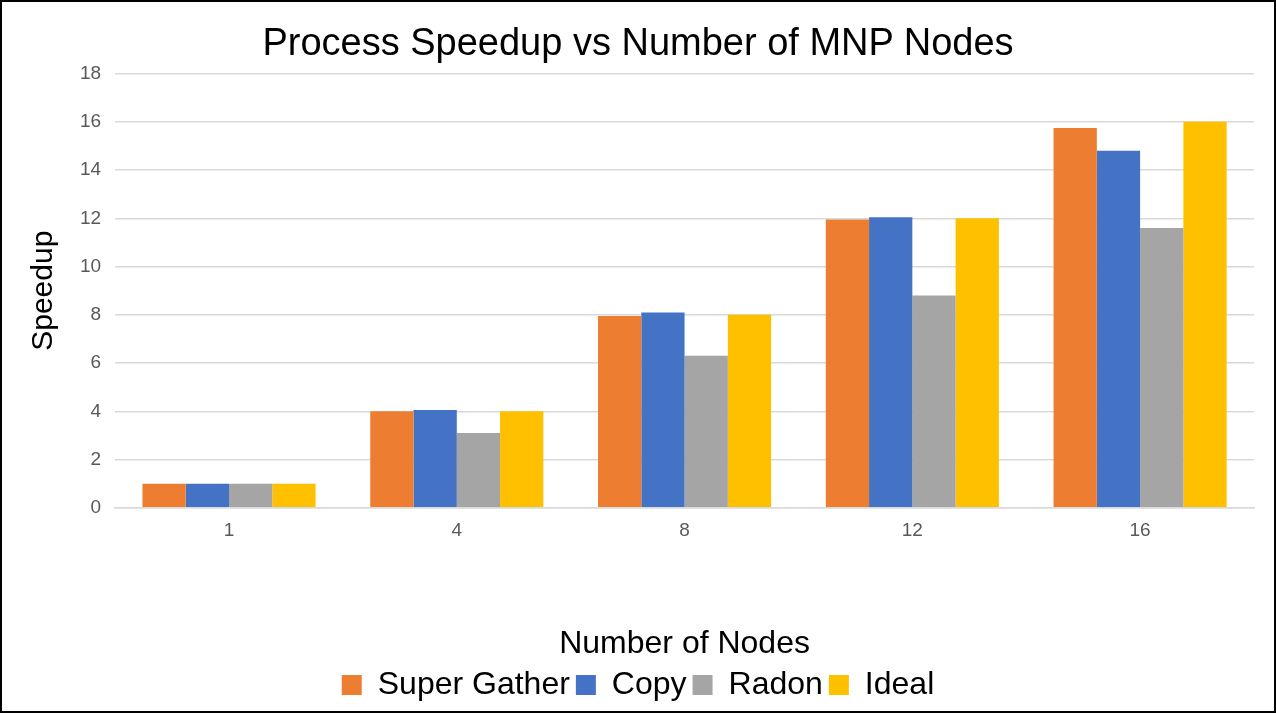 The image size is (1276, 713). Describe the element at coordinates (474, 682) in the screenshot. I see `legend-label: Super Gather` at that location.